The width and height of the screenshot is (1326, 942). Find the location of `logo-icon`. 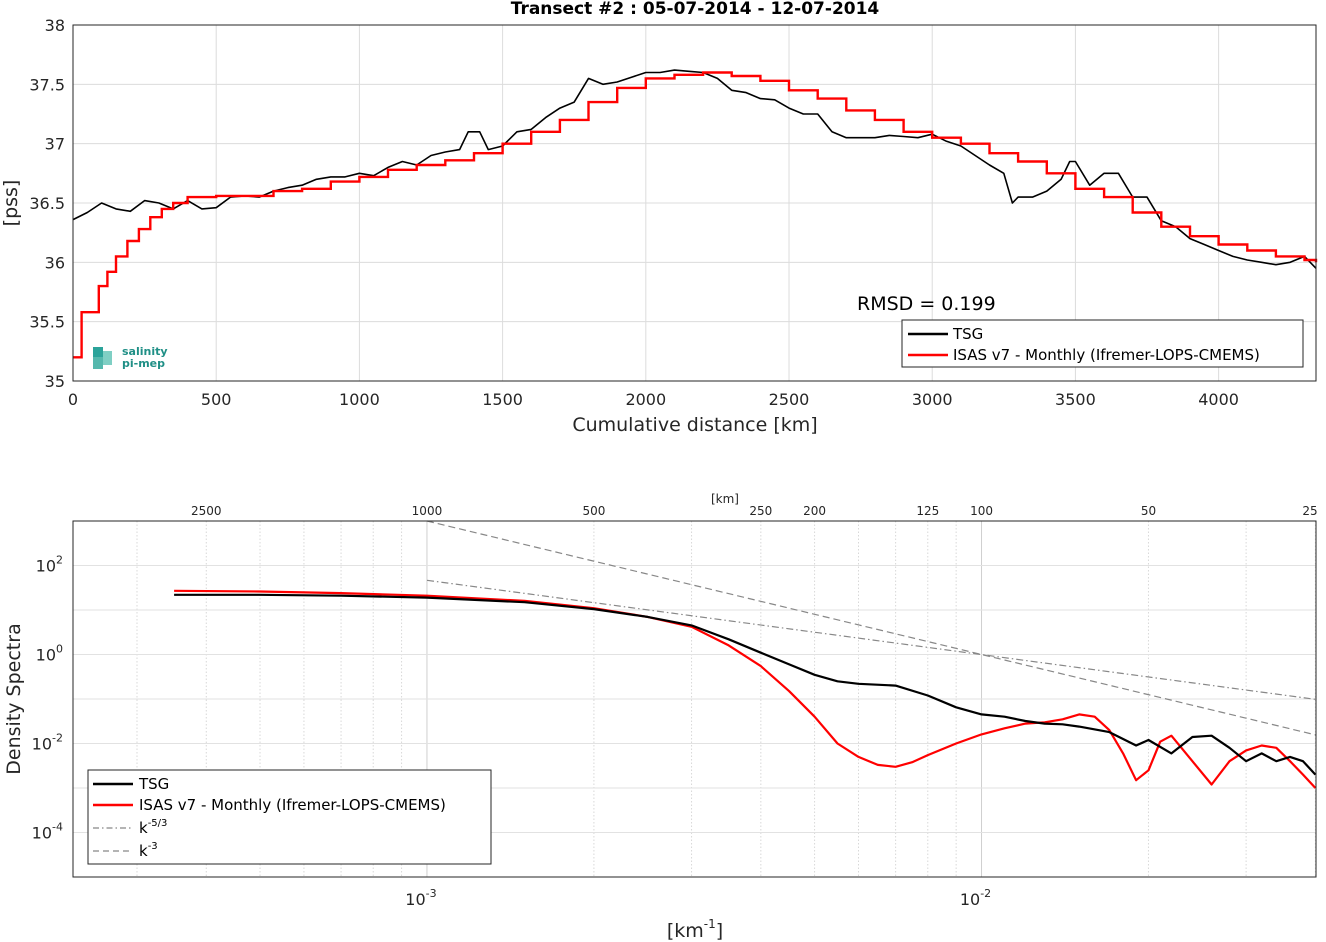

logo-icon is located at coordinates (98, 352).